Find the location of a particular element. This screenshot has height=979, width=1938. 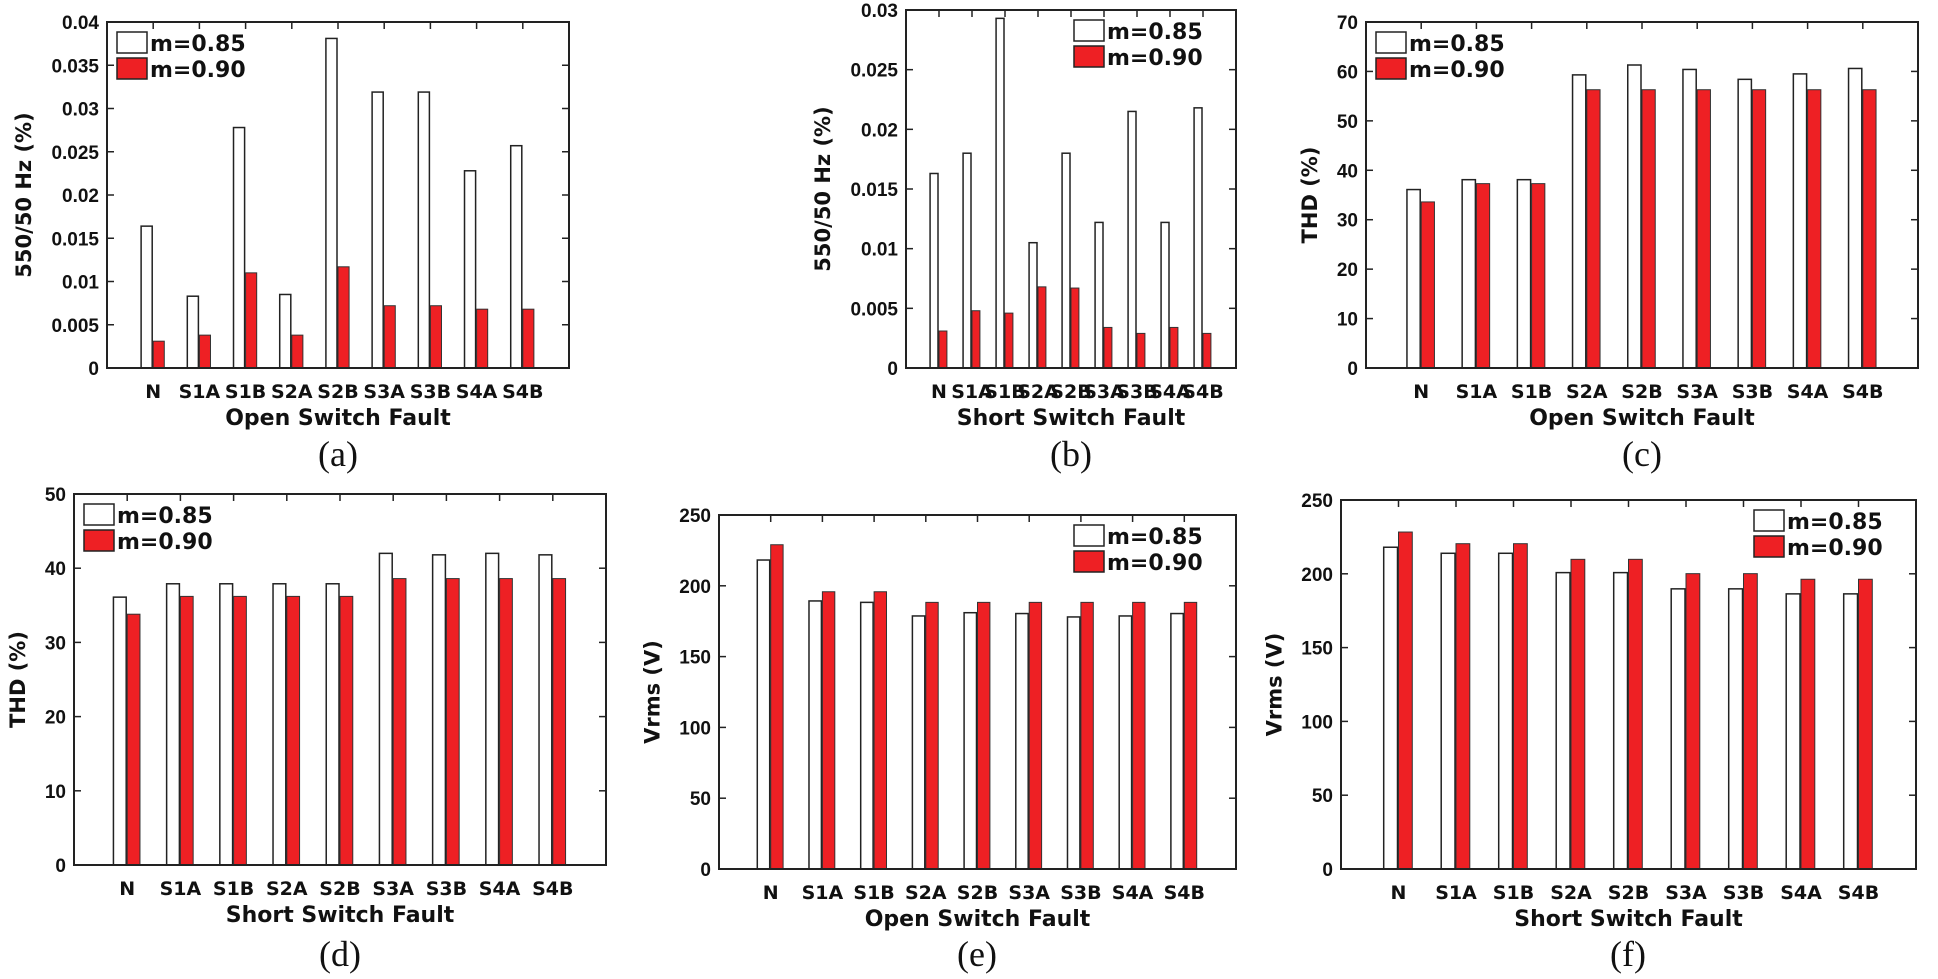

y-tick-label: 20 is located at coordinates (1347, 270).